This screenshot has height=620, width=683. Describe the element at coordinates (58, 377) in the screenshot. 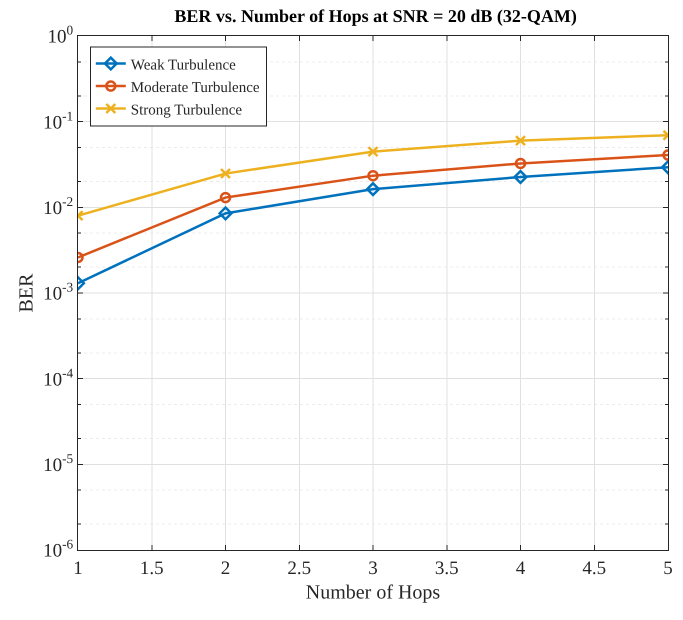

I see `y-tick-label: 10$^{-4}$` at that location.